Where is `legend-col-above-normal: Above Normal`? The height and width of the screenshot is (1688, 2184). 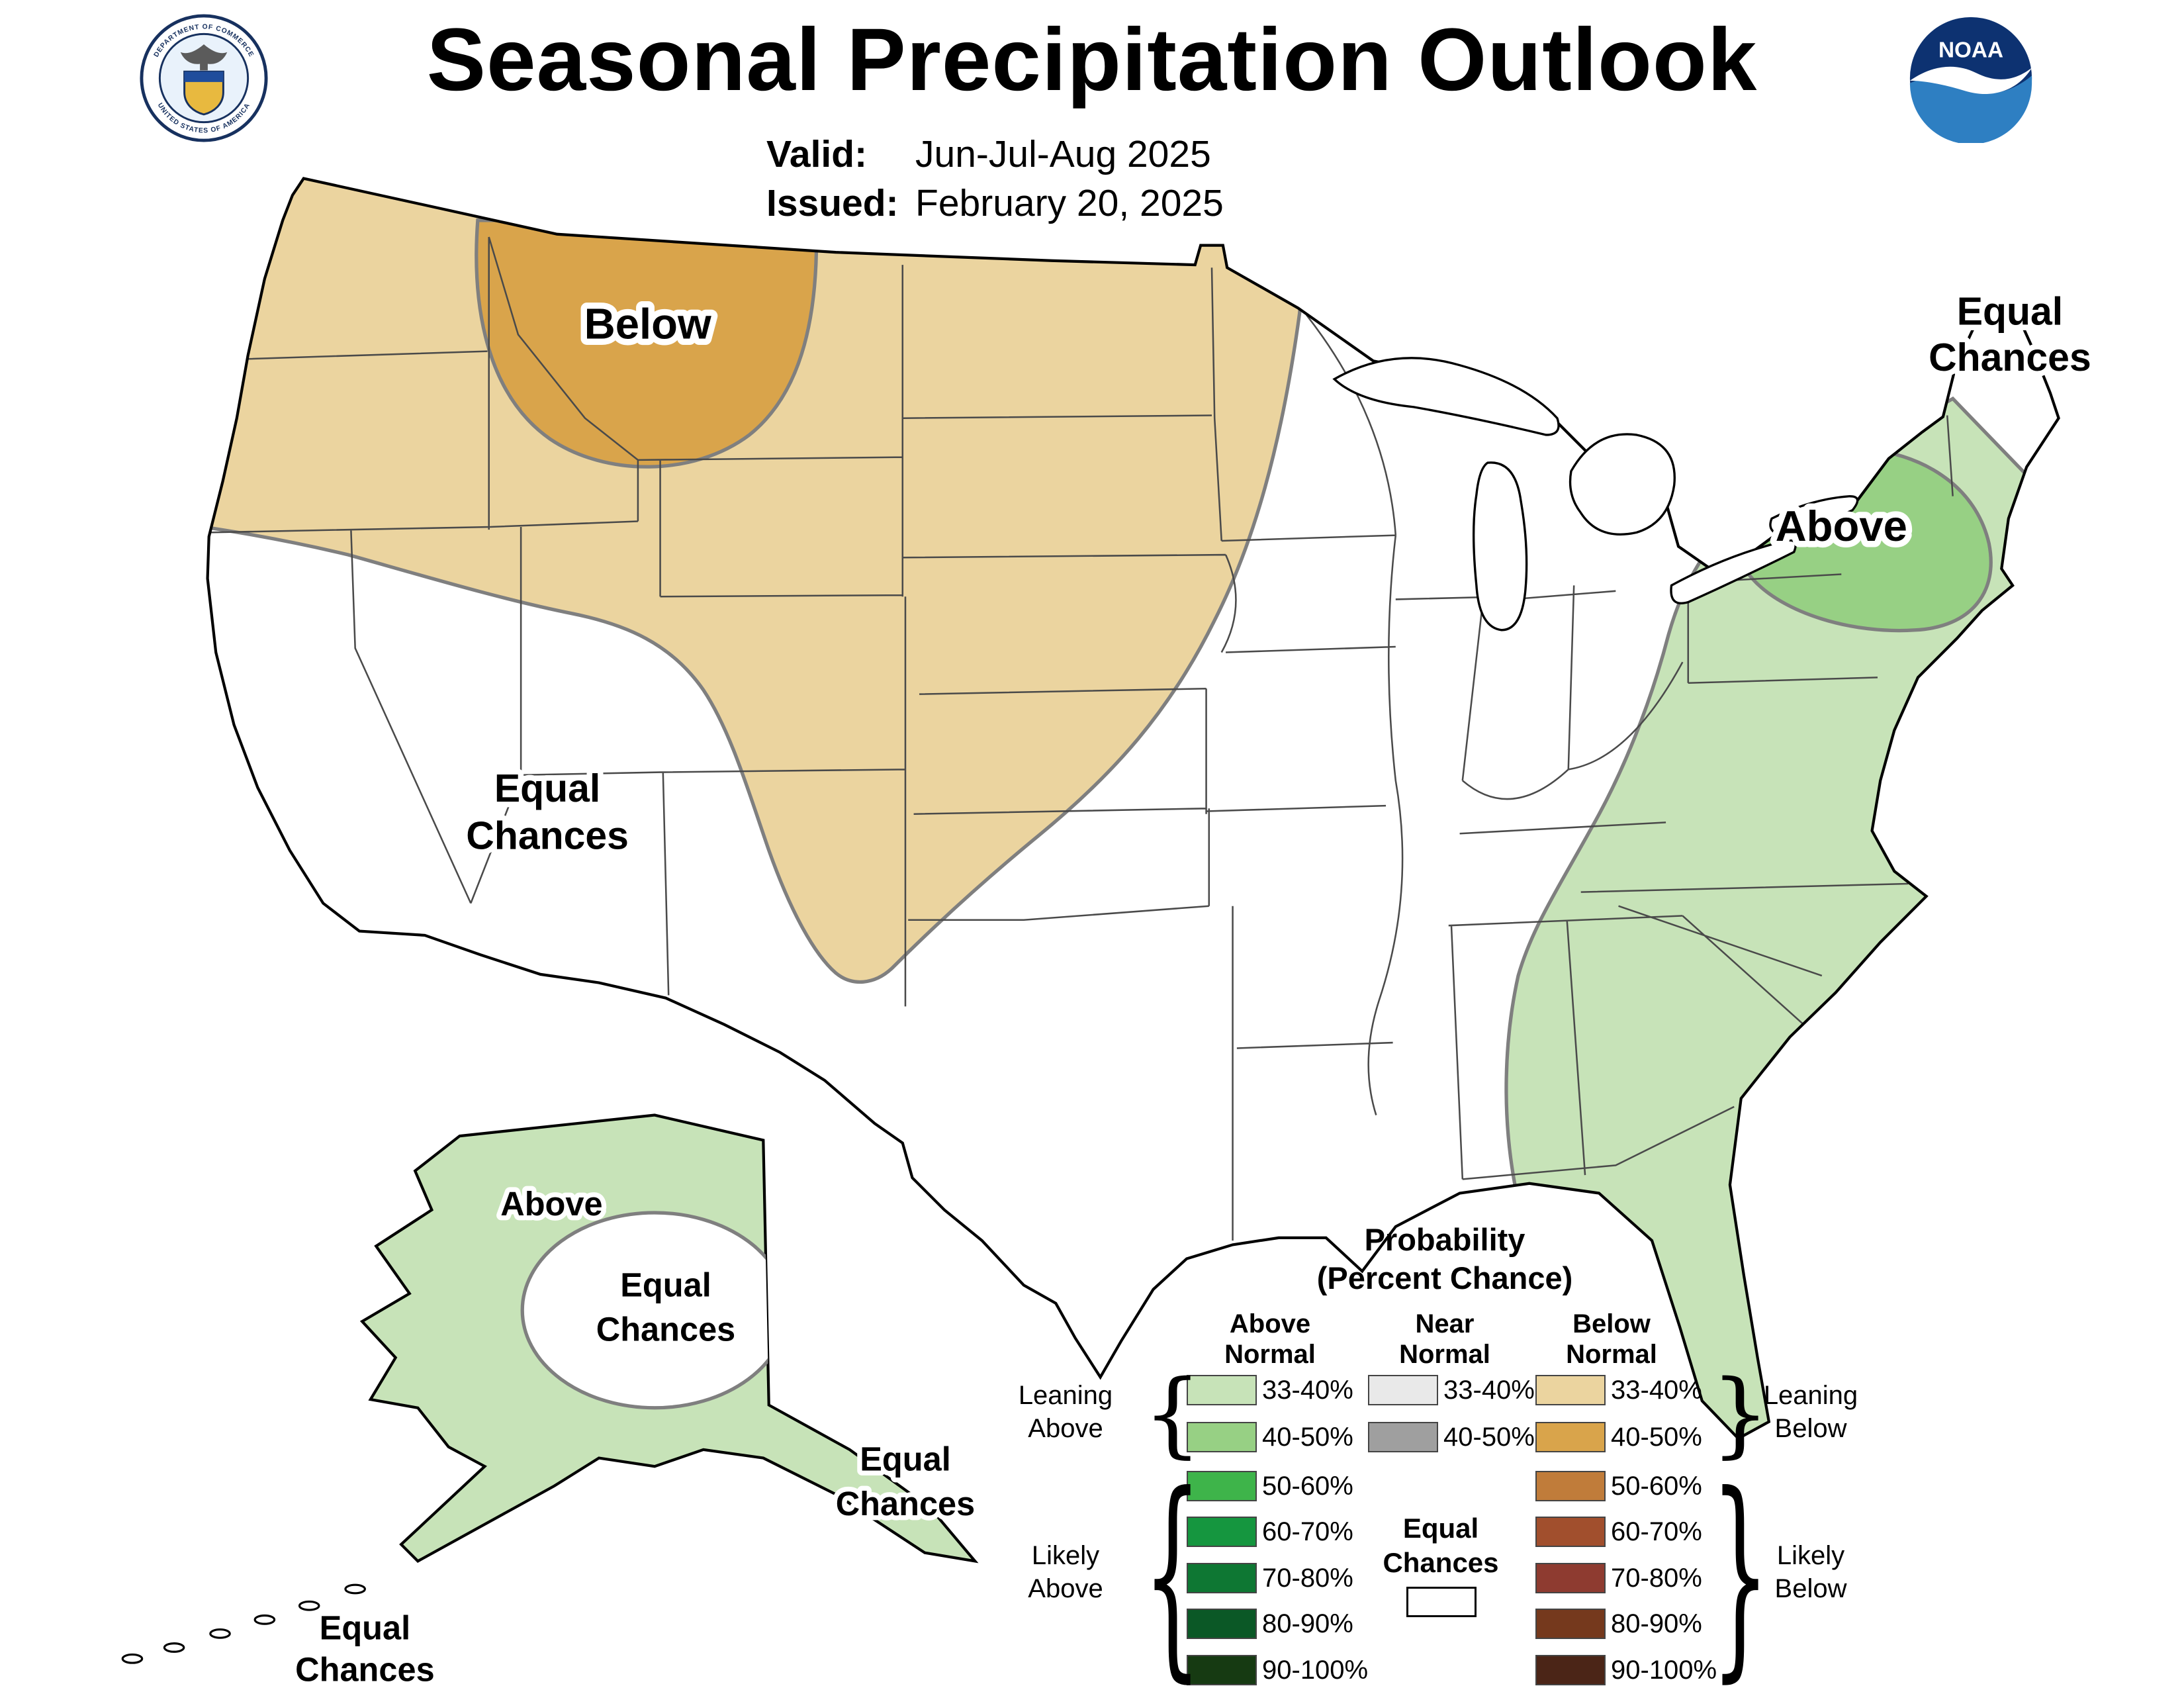 legend-col-above-normal: Above Normal is located at coordinates (1270, 1339).